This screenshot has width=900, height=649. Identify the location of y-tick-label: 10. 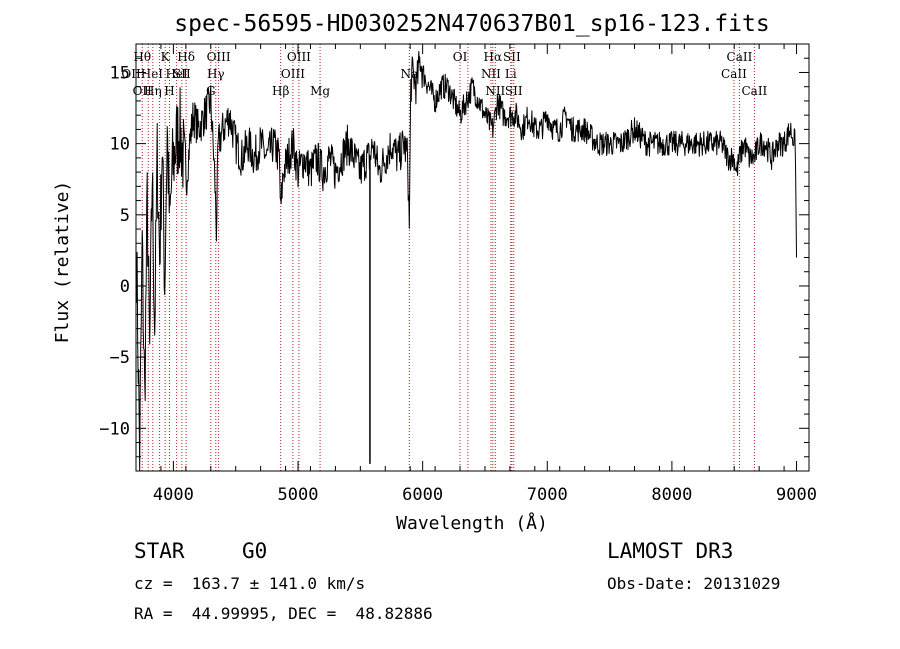
(120, 145).